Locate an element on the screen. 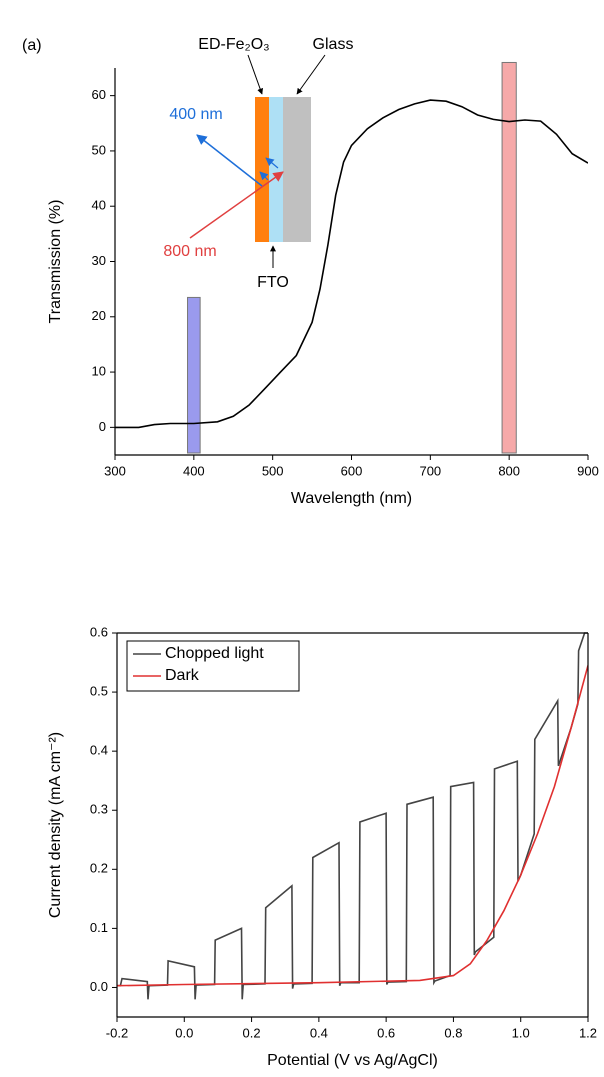  x-tick-label: 600 is located at coordinates (352, 470).